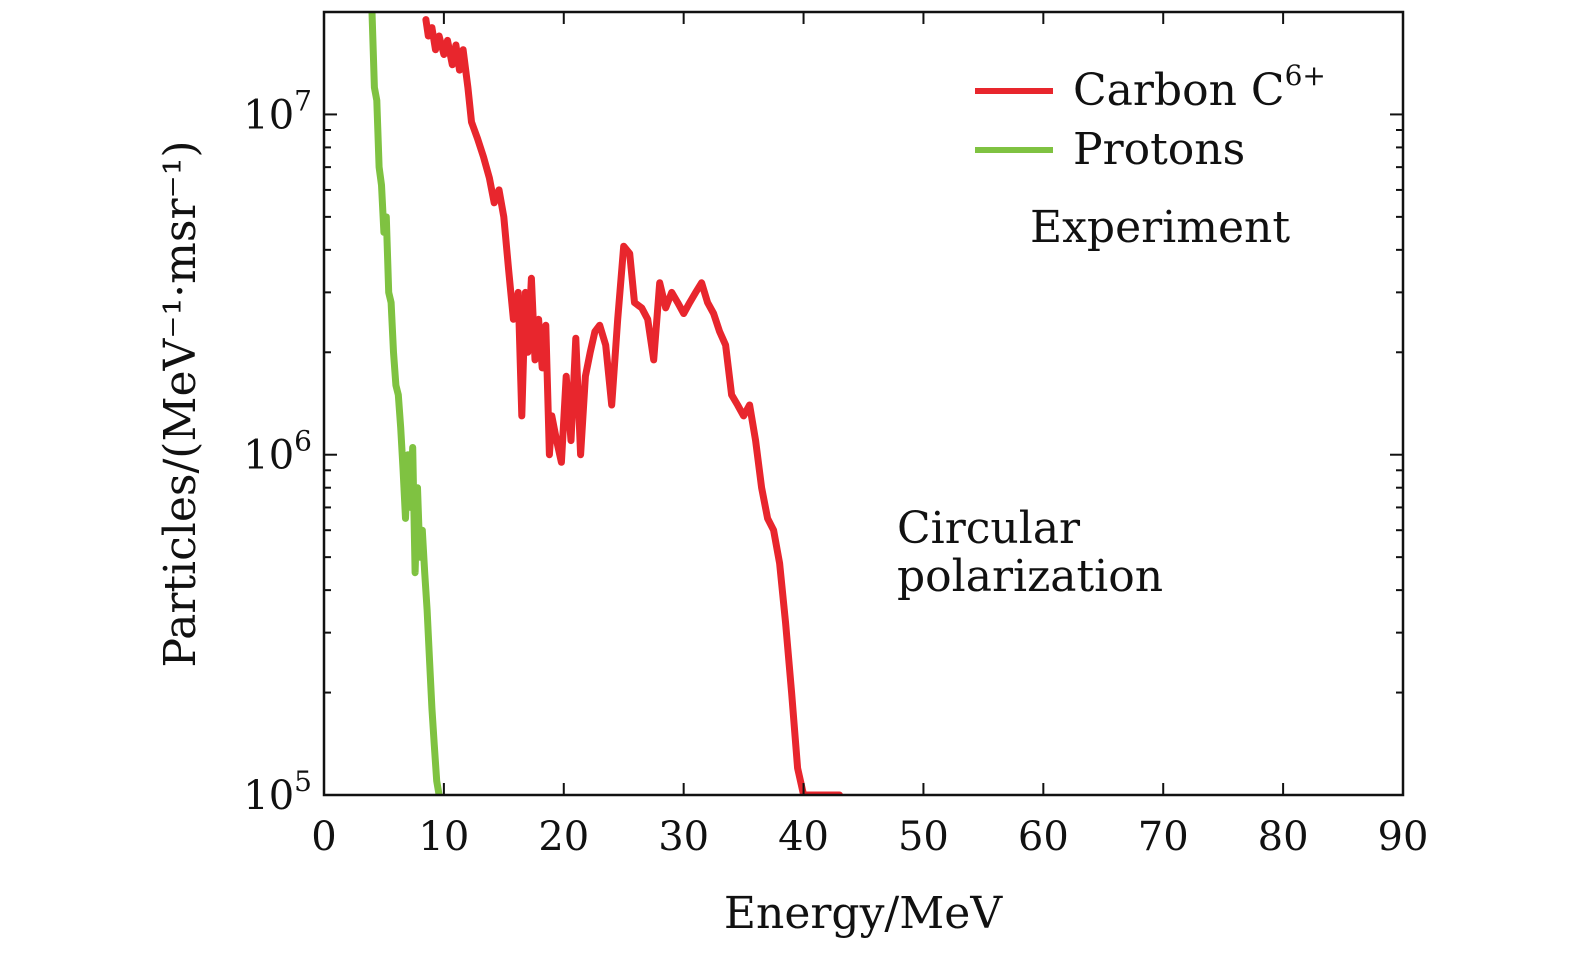  I want to click on y-tick-label: 10⁵, so click(277, 792).